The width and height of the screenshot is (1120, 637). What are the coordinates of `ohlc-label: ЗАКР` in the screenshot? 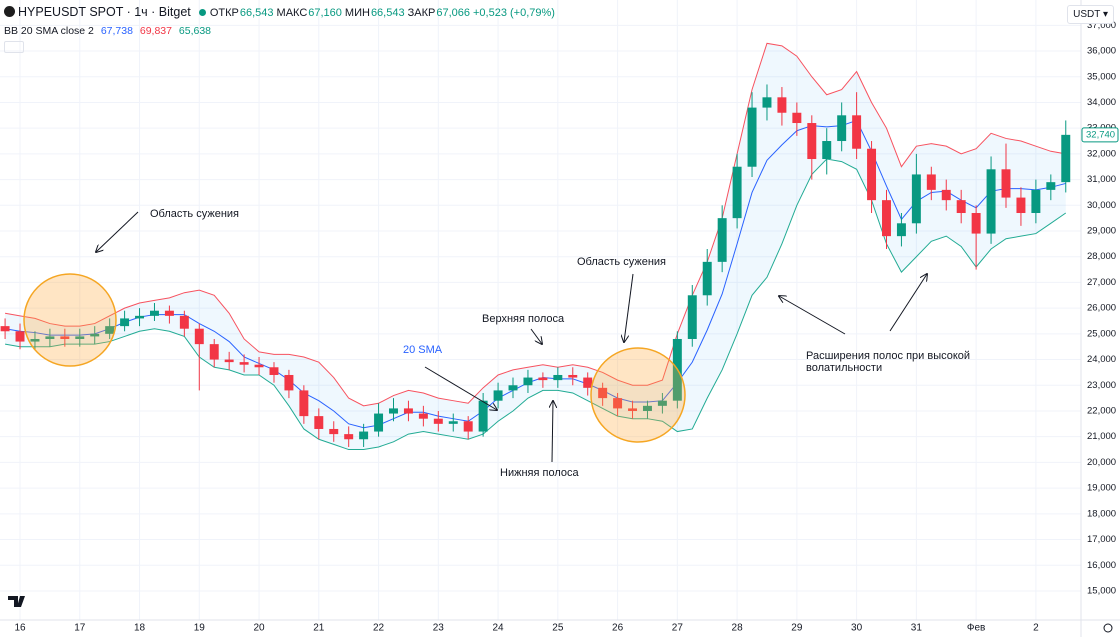 It's located at (421, 13).